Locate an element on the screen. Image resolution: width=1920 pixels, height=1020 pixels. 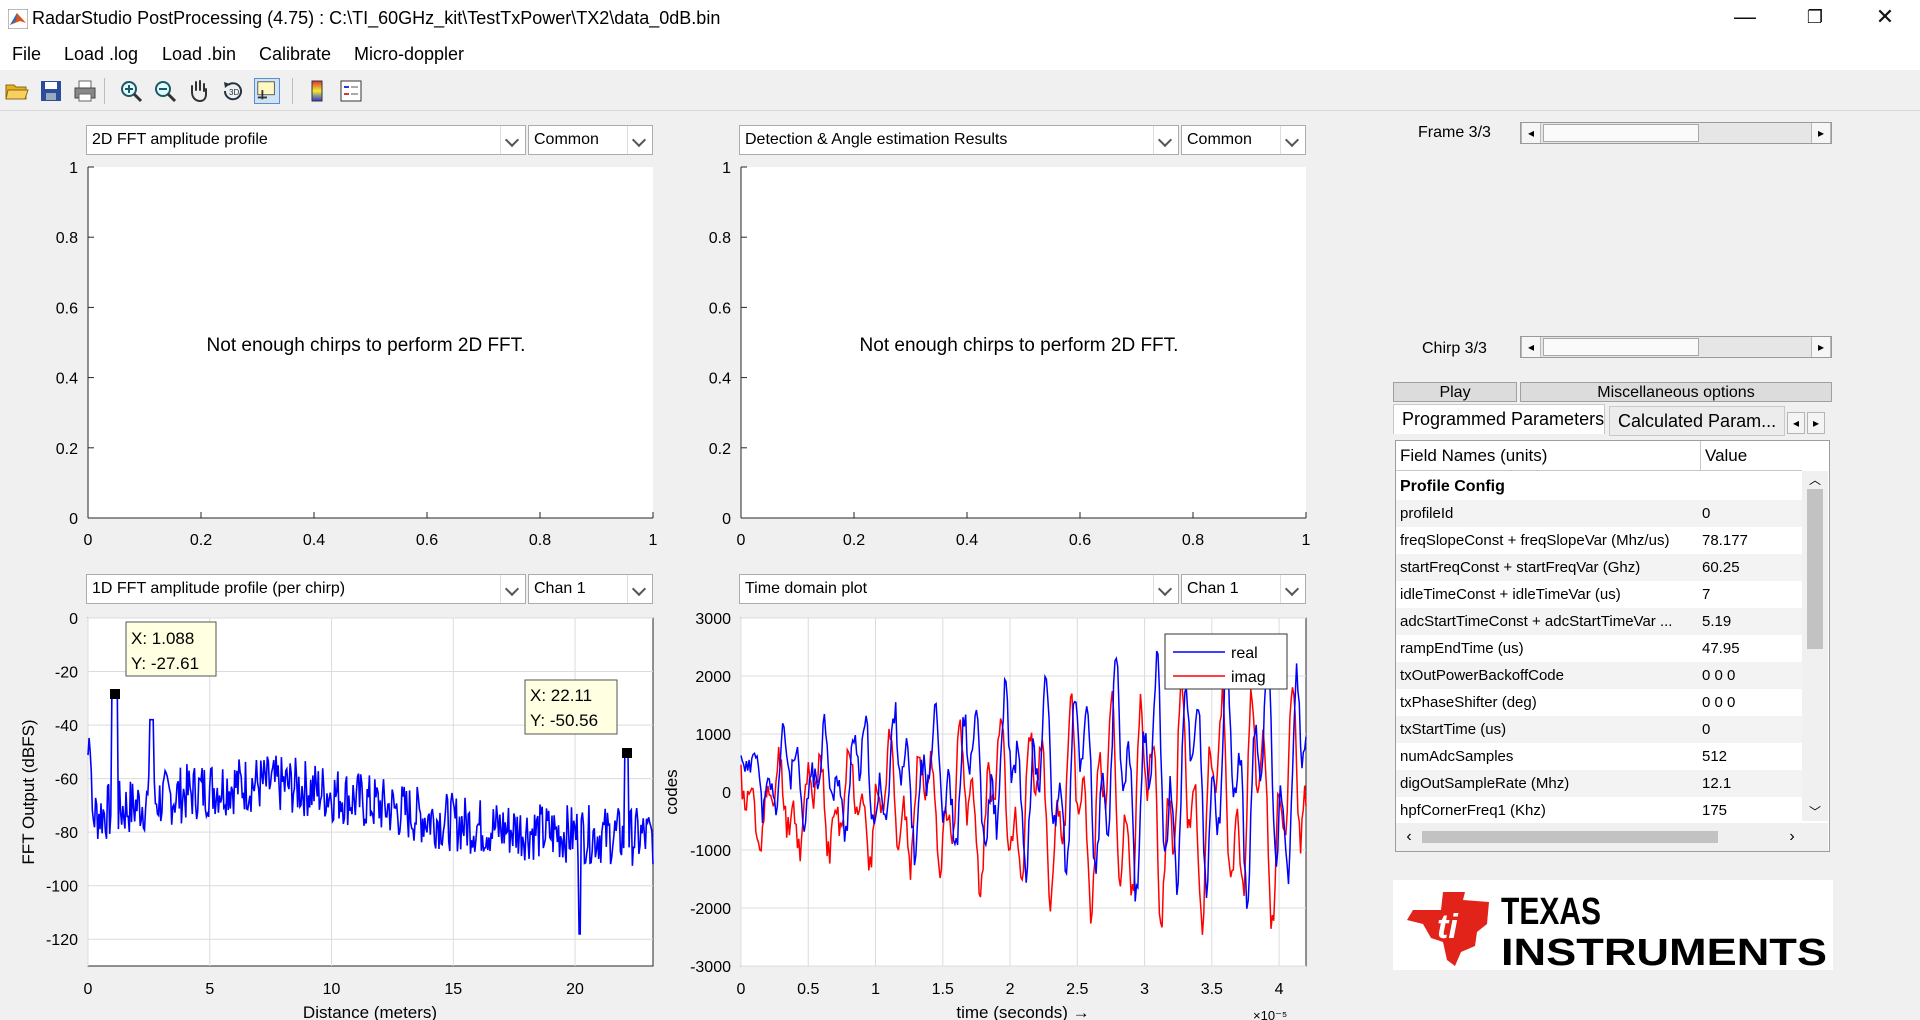
menu-calibrate: Calibrate is located at coordinates (295, 54).